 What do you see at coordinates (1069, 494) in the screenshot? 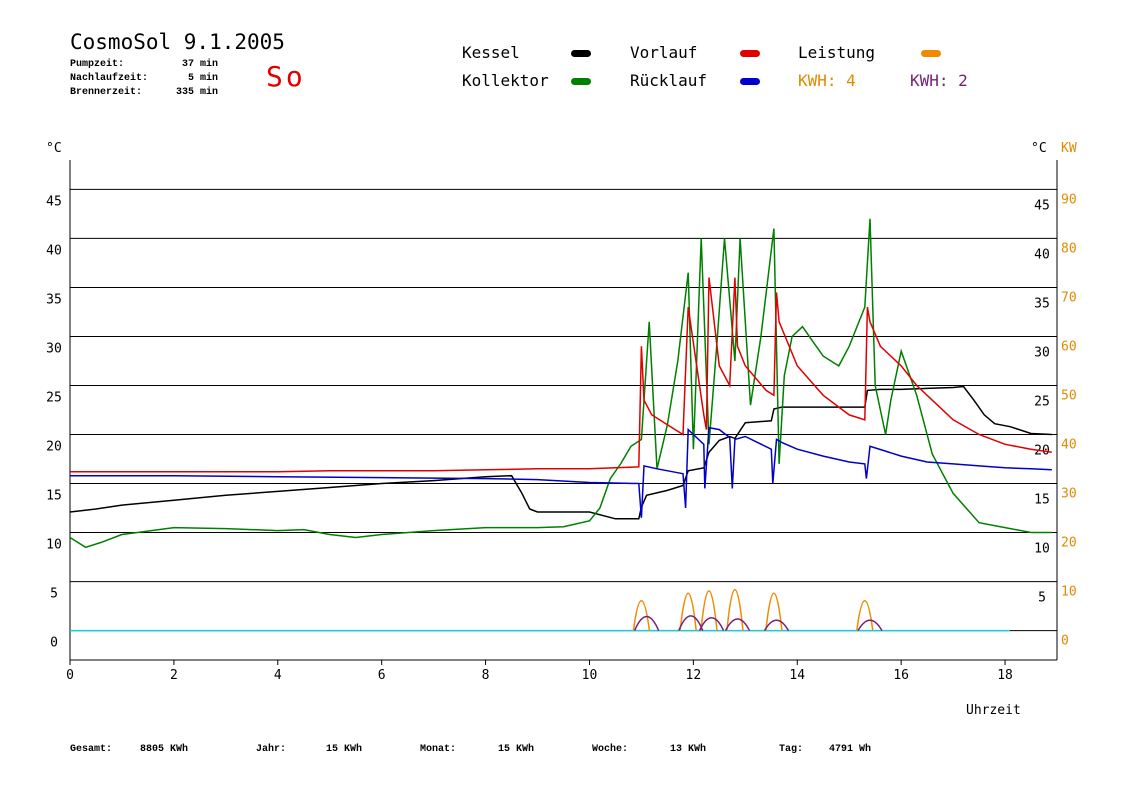
I see `kw-tick-label-30: 30` at bounding box center [1069, 494].